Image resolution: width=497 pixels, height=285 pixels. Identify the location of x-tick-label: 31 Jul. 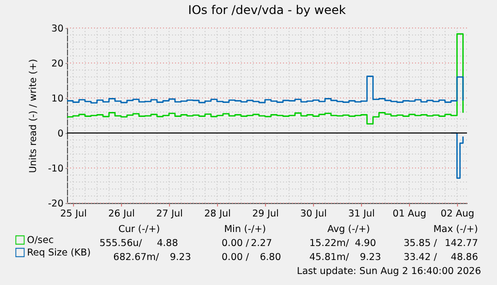
(361, 214).